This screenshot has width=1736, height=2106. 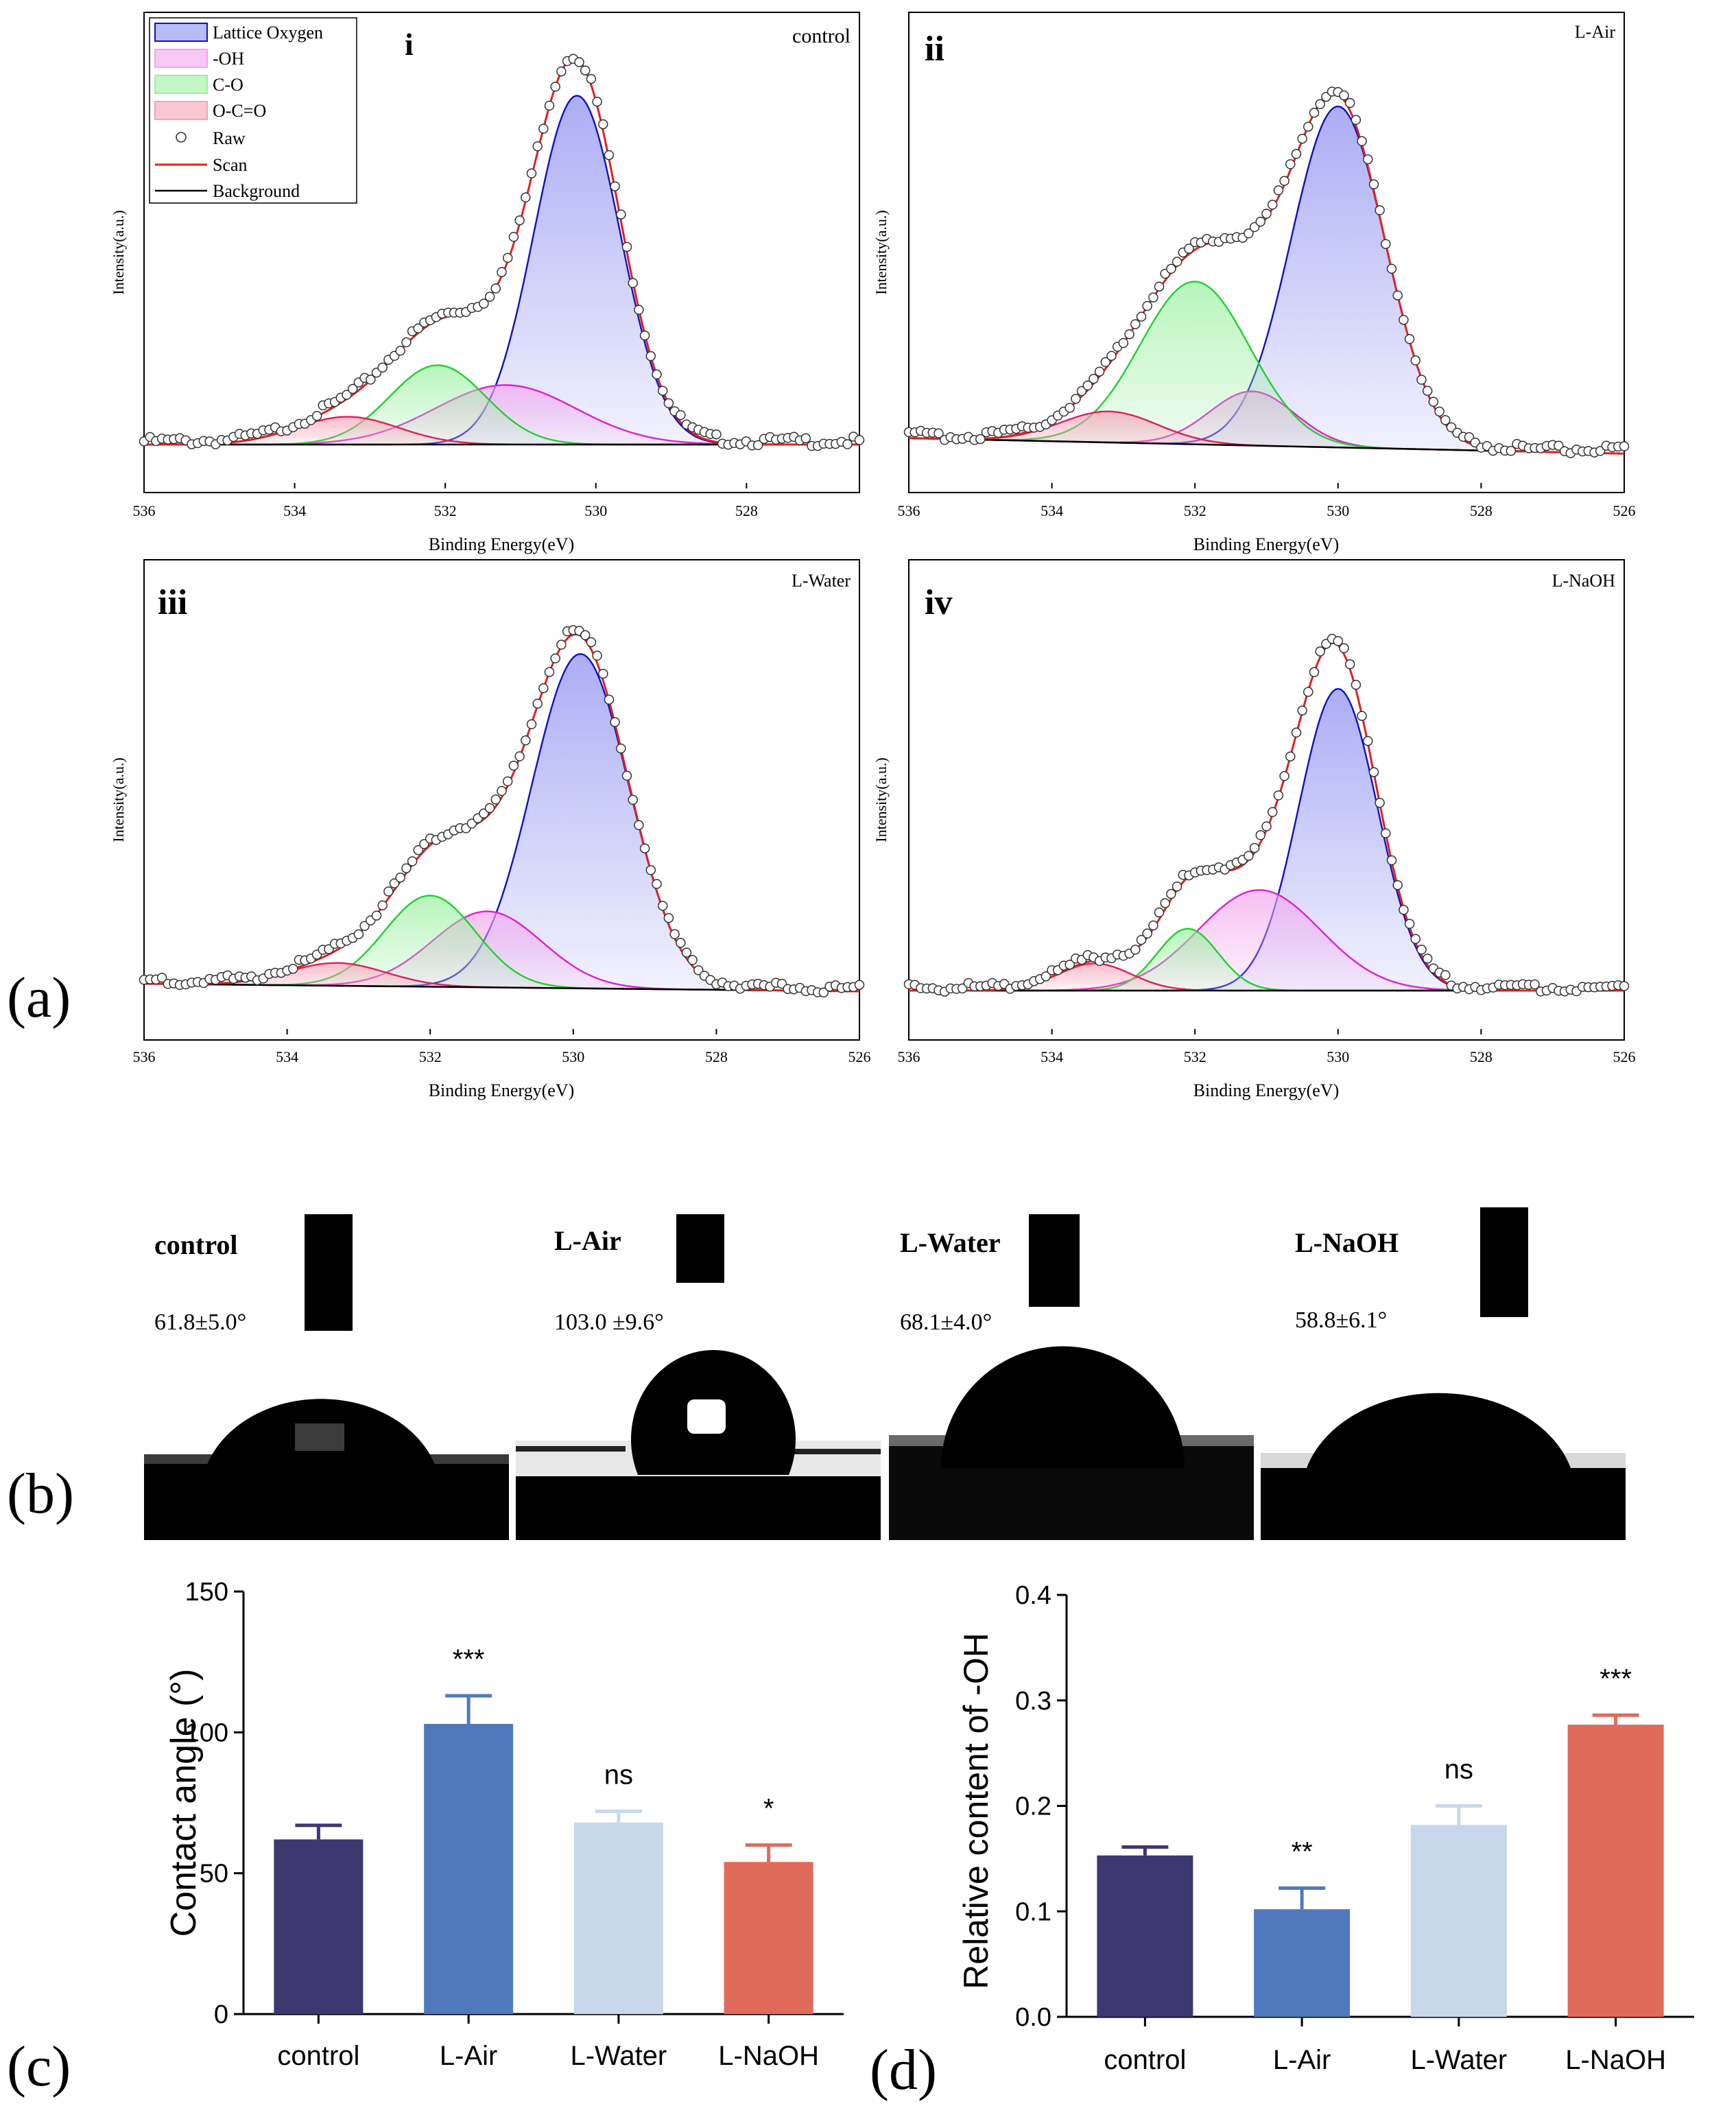 I want to click on xps-ii-xtick-label: 536, so click(x=909, y=510).